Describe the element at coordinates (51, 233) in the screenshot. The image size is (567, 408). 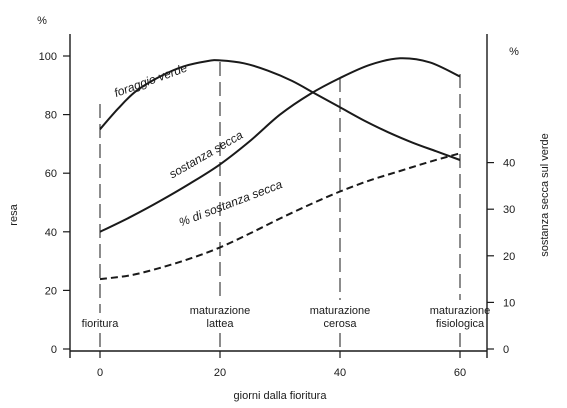
I see `y-tick-label-2: 40` at that location.